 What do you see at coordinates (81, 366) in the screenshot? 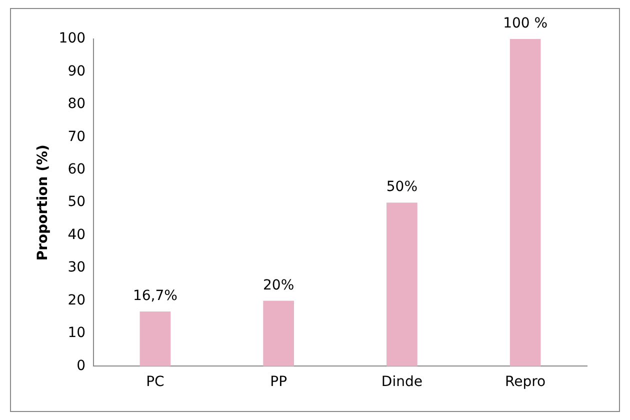
I see `y-tick-label: 0` at bounding box center [81, 366].